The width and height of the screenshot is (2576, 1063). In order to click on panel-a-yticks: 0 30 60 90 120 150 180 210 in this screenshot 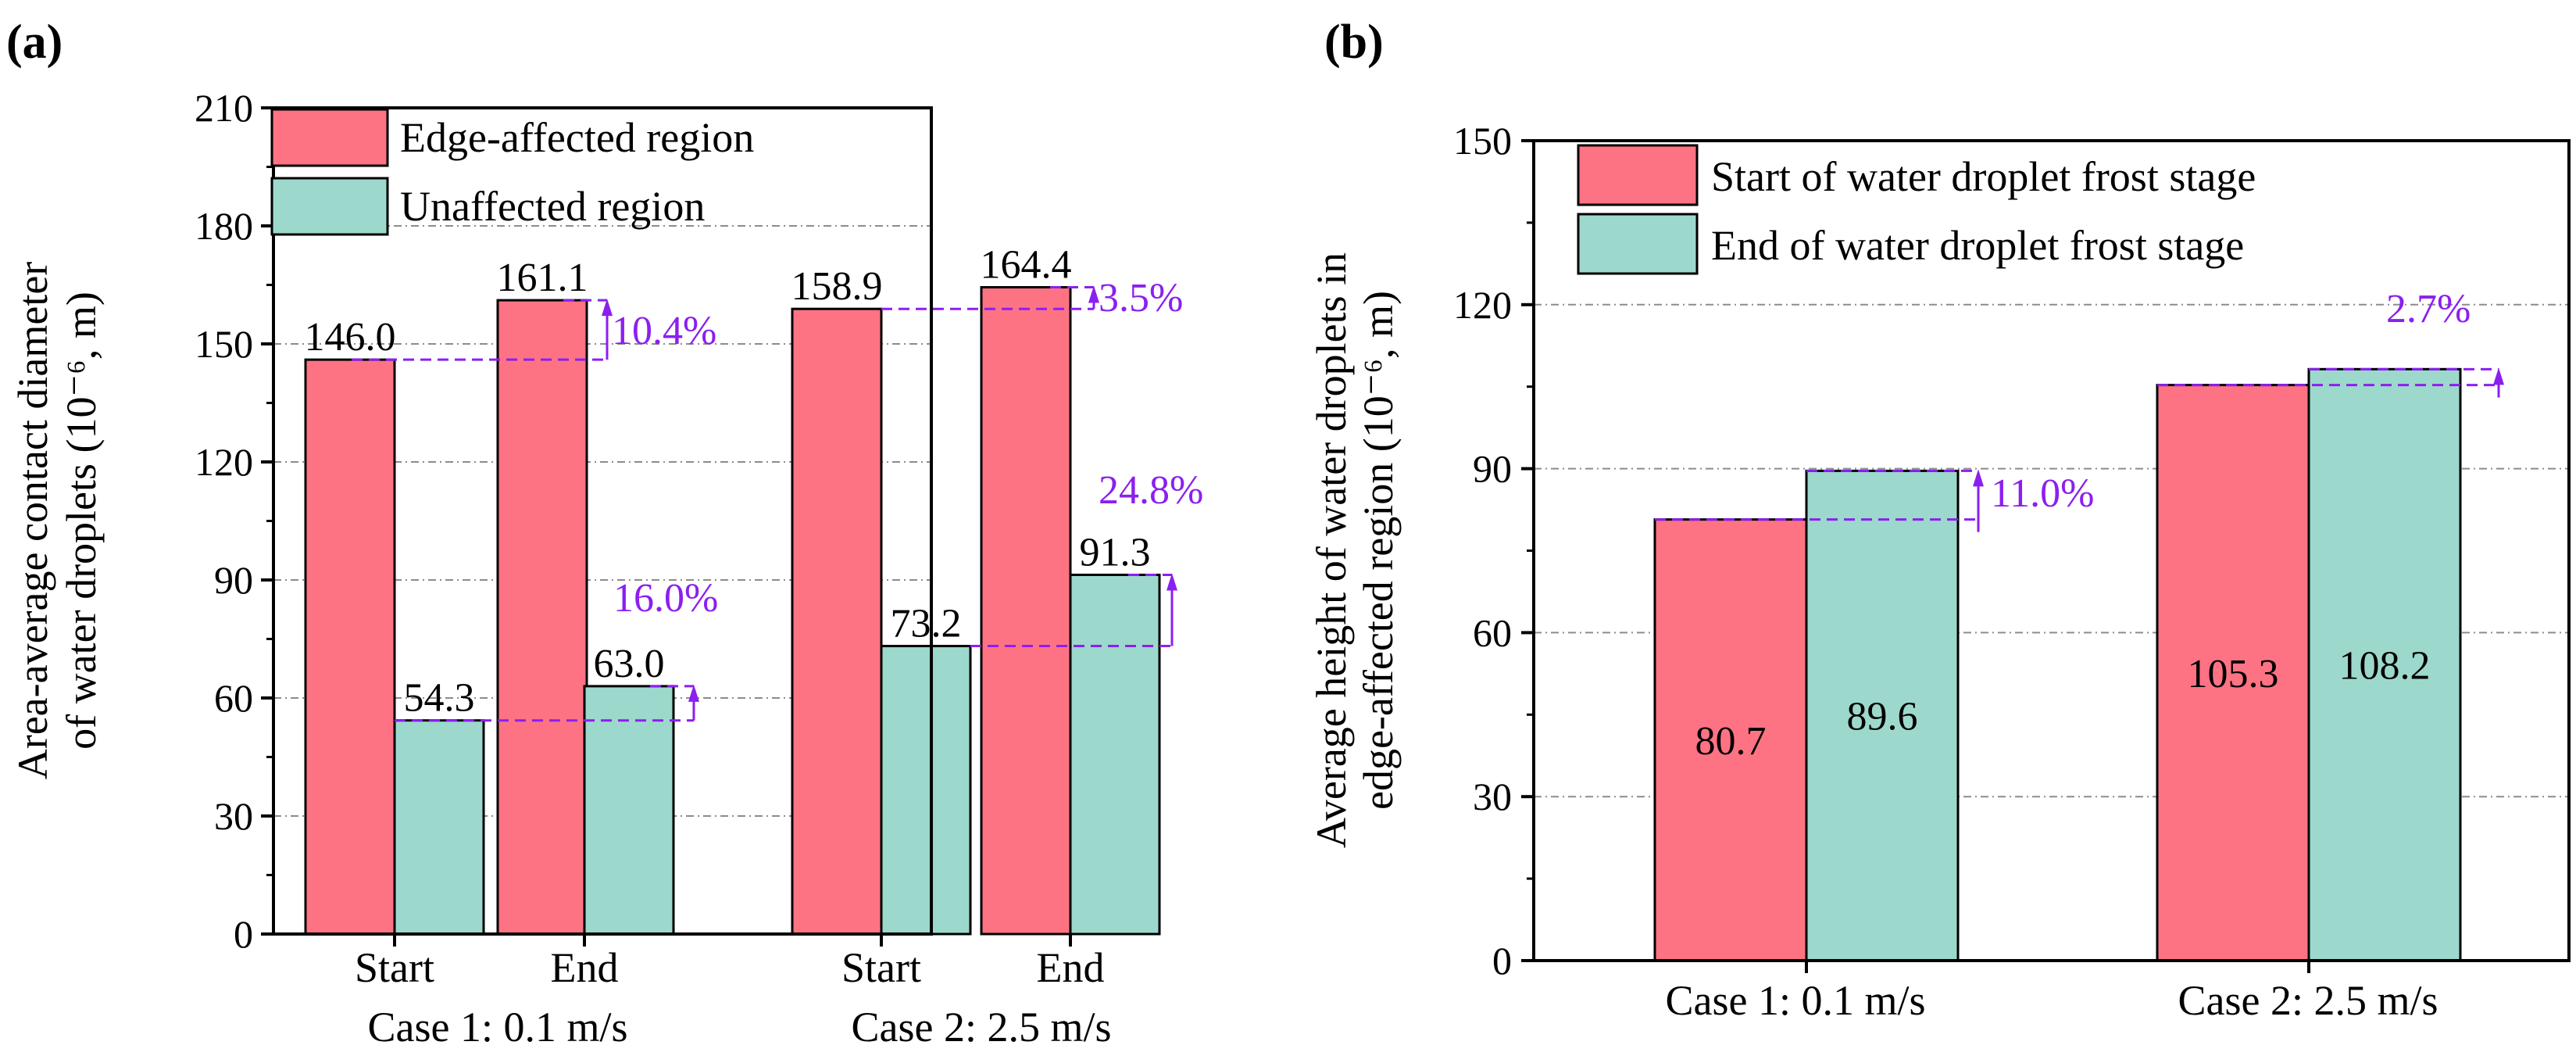, I will do `click(234, 521)`.